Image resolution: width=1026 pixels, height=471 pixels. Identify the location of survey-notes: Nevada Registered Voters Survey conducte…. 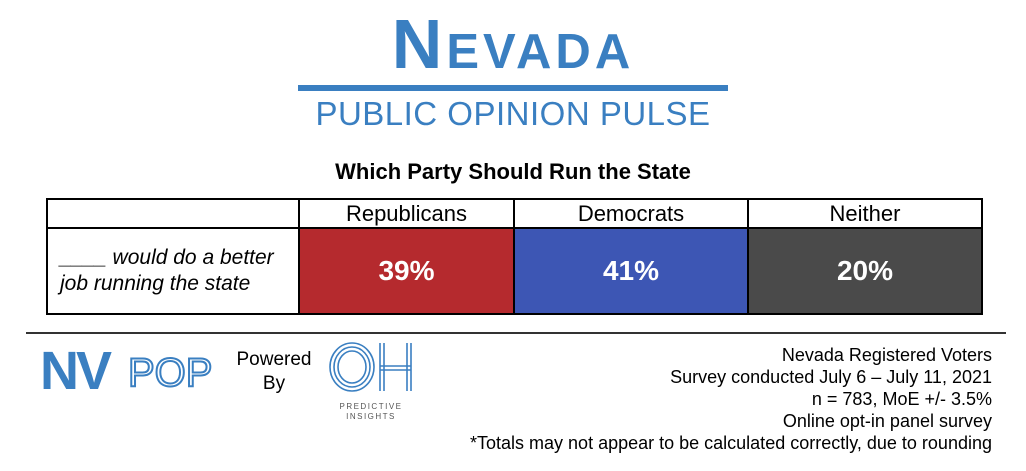
(731, 399).